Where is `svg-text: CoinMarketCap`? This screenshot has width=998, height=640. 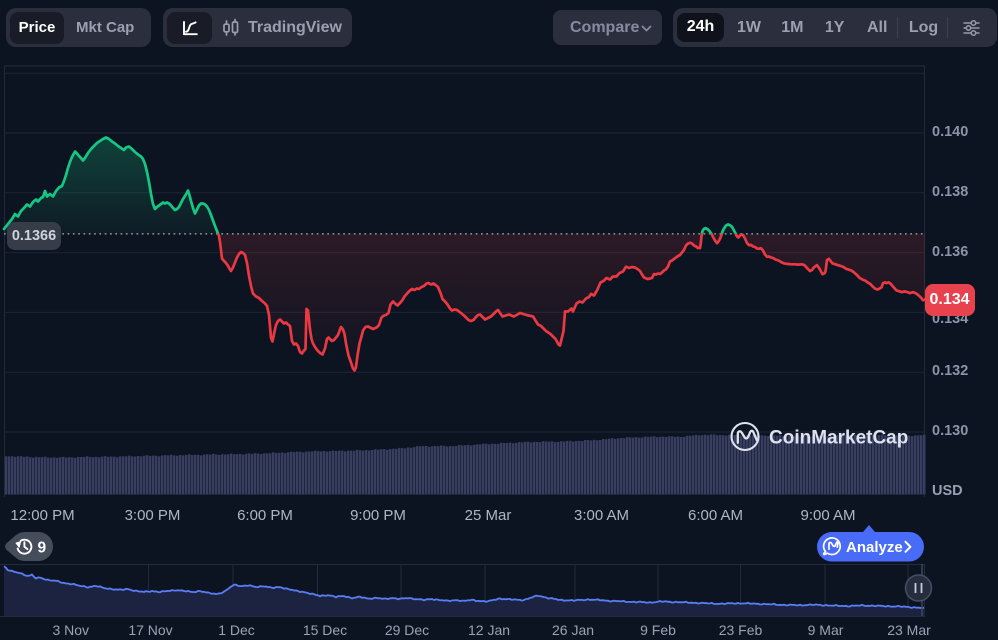 svg-text: CoinMarketCap is located at coordinates (838, 438).